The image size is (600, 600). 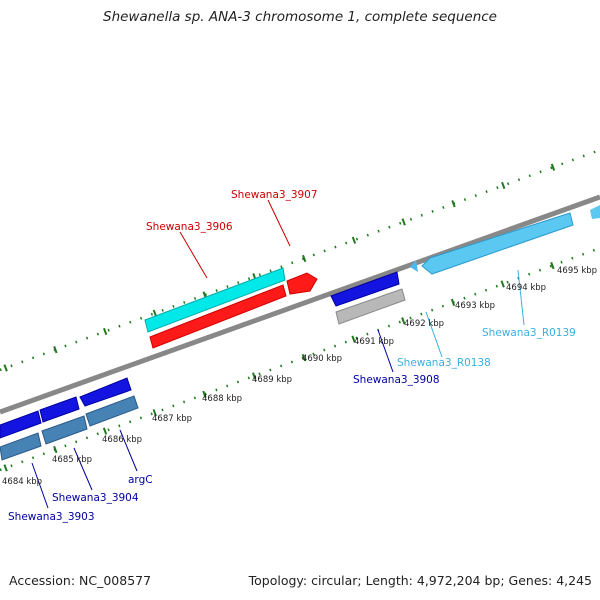 I want to click on gene-shewana3-3908-partner, so click(x=370, y=306).